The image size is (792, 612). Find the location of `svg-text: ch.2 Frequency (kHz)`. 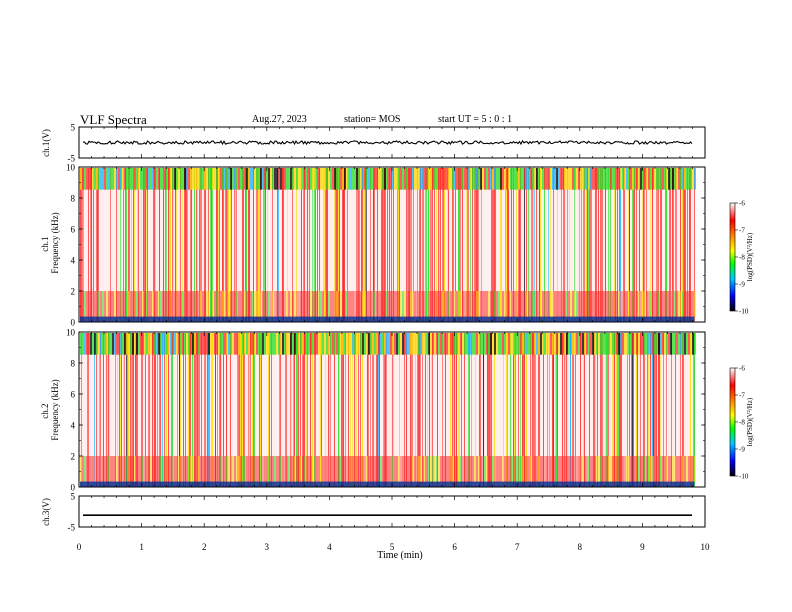

svg-text: ch.2 Frequency (kHz) is located at coordinates (50, 409).